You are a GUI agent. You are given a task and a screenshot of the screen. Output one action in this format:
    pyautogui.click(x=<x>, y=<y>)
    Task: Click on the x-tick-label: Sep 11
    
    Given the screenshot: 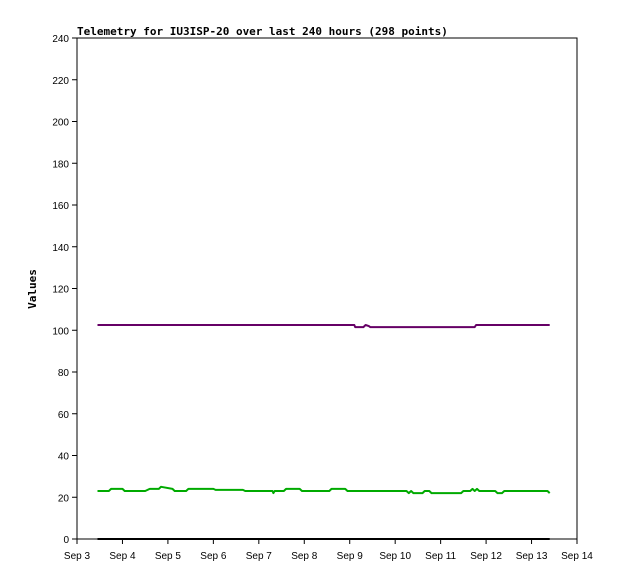 What is the action you would take?
    pyautogui.click(x=440, y=556)
    